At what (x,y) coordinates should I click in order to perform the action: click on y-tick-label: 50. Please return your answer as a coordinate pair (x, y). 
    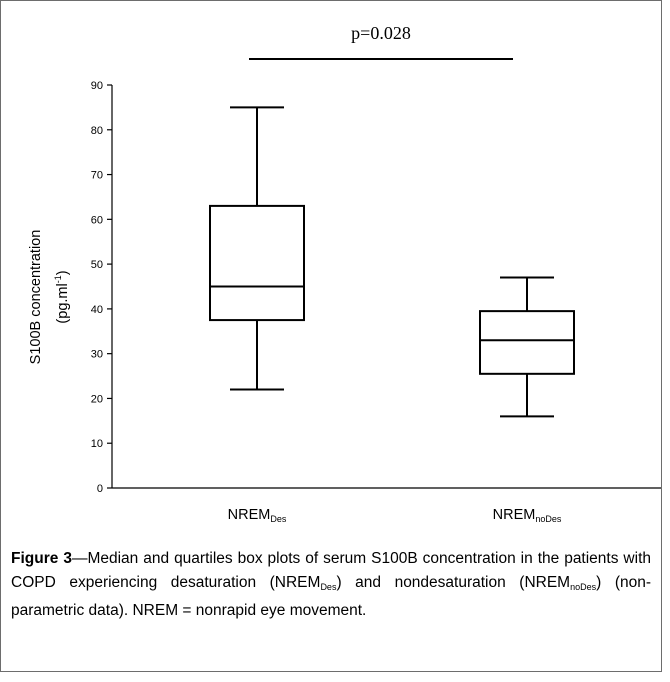
    Looking at the image, I should click on (97, 265).